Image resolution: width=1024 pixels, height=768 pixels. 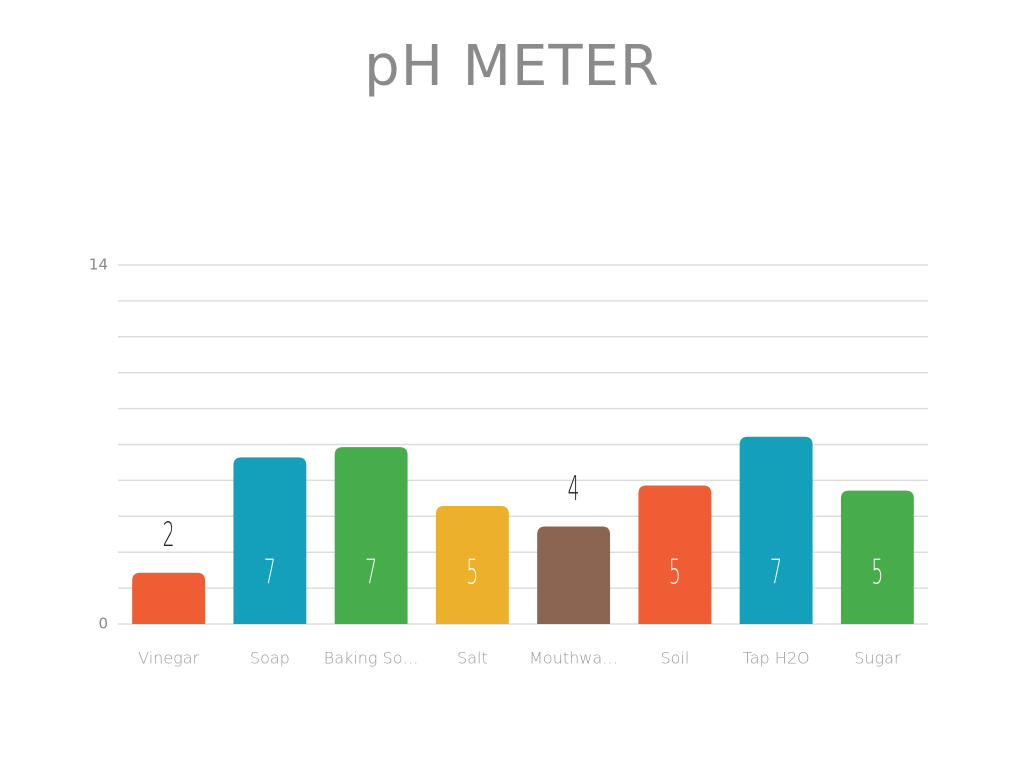 What do you see at coordinates (674, 658) in the screenshot?
I see `x-tick-label: Soil` at bounding box center [674, 658].